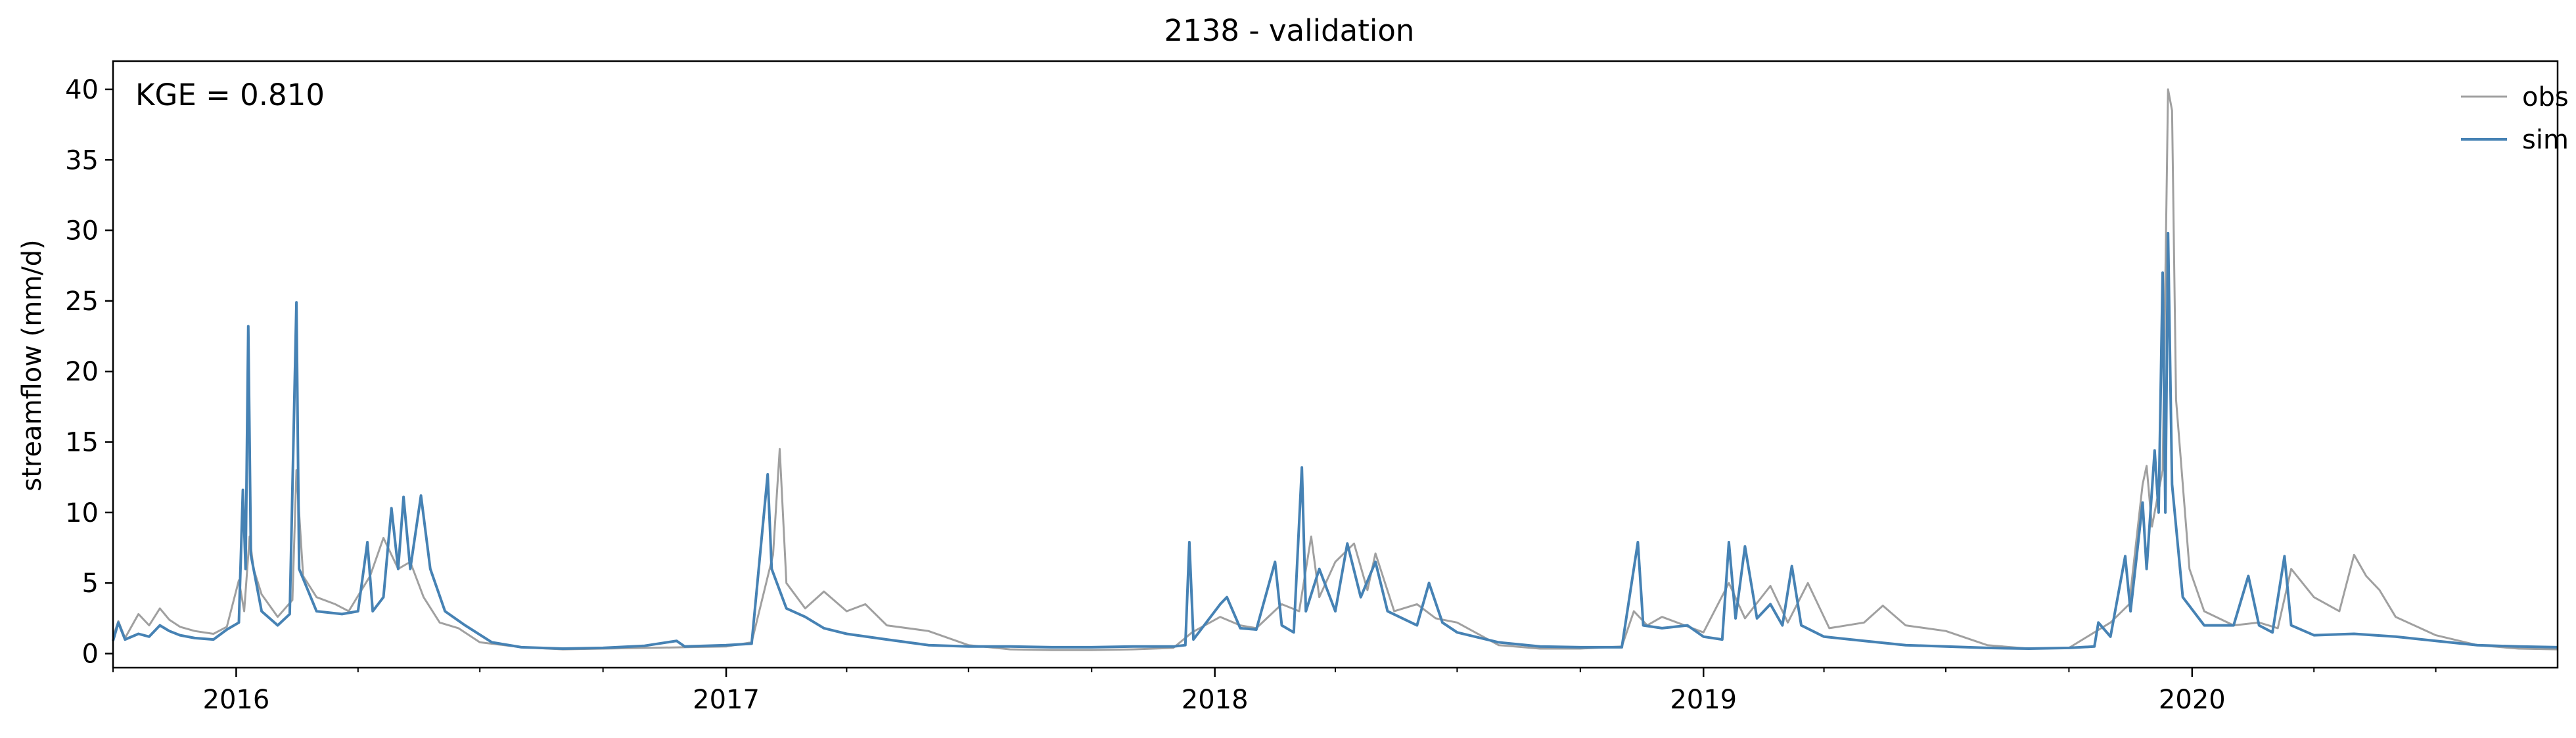 This screenshot has width=2576, height=738. What do you see at coordinates (82, 302) in the screenshot?
I see `y-tick-label: 25` at bounding box center [82, 302].